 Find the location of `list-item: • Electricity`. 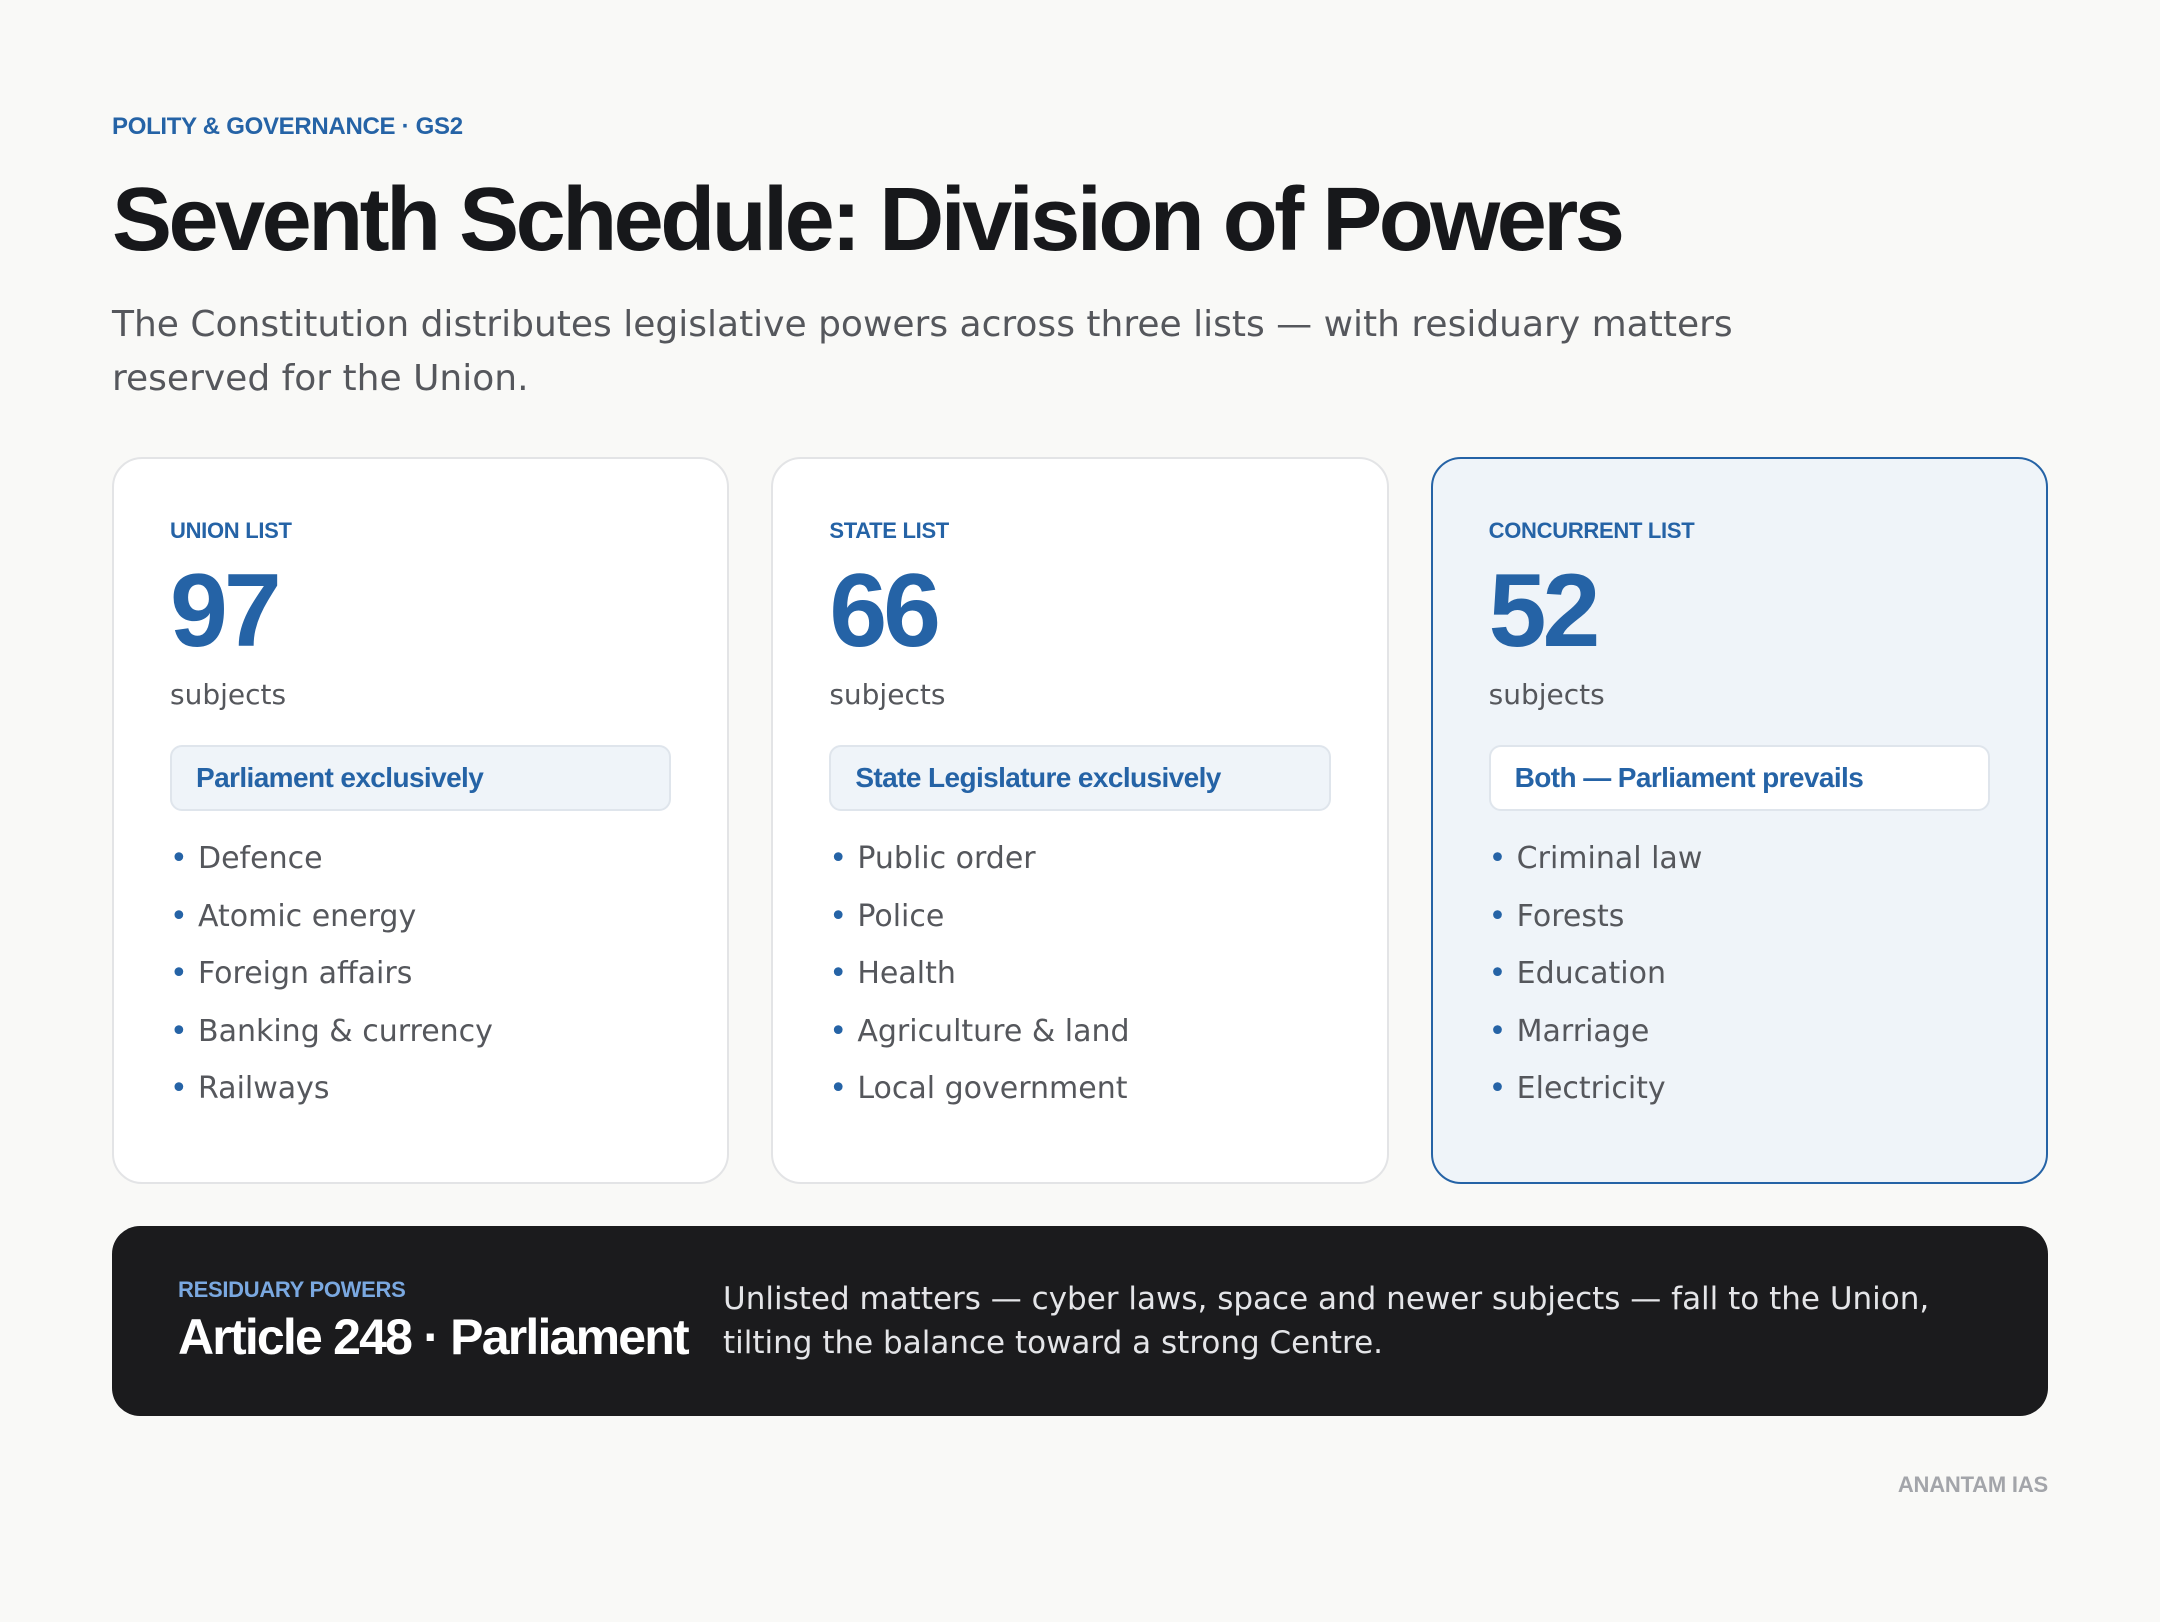

list-item: • Electricity is located at coordinates (1739, 1089).